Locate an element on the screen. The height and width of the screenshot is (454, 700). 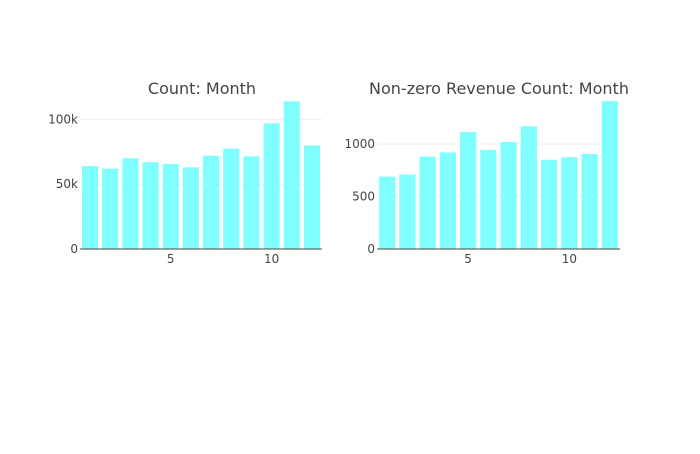
y-tick-label: 50k is located at coordinates (67, 184).